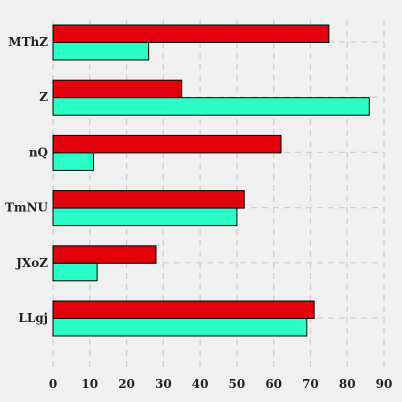 Image resolution: width=402 pixels, height=402 pixels. What do you see at coordinates (384, 384) in the screenshot?
I see `x-tick-label: 90` at bounding box center [384, 384].